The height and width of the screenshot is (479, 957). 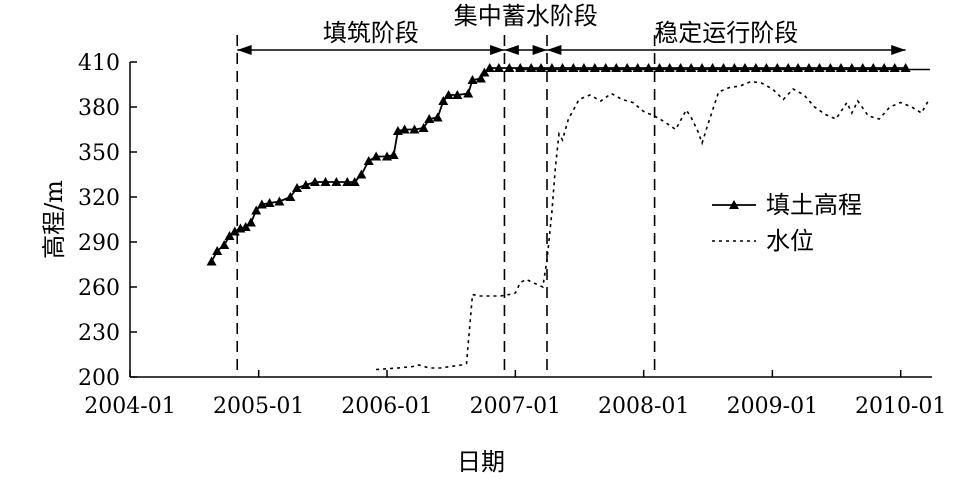 What do you see at coordinates (643, 406) in the screenshot?
I see `x-tick-label: 2008-01` at bounding box center [643, 406].